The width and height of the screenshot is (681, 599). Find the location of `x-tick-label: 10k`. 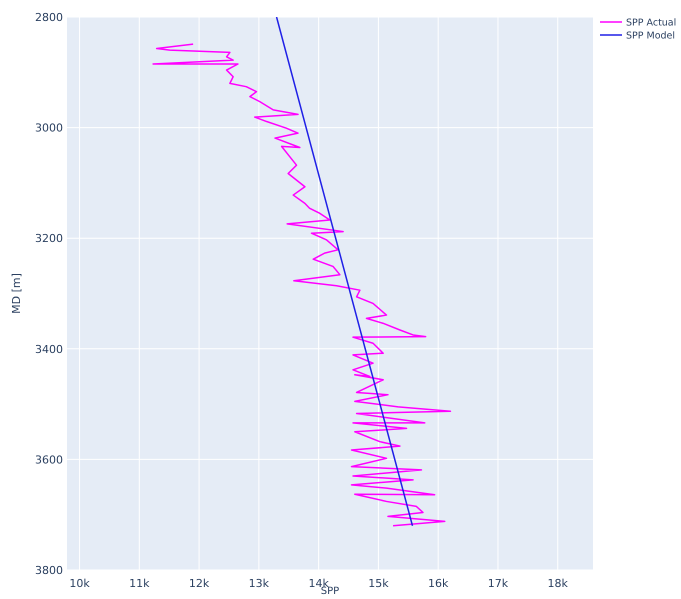

x-tick-label: 10k is located at coordinates (79, 583).